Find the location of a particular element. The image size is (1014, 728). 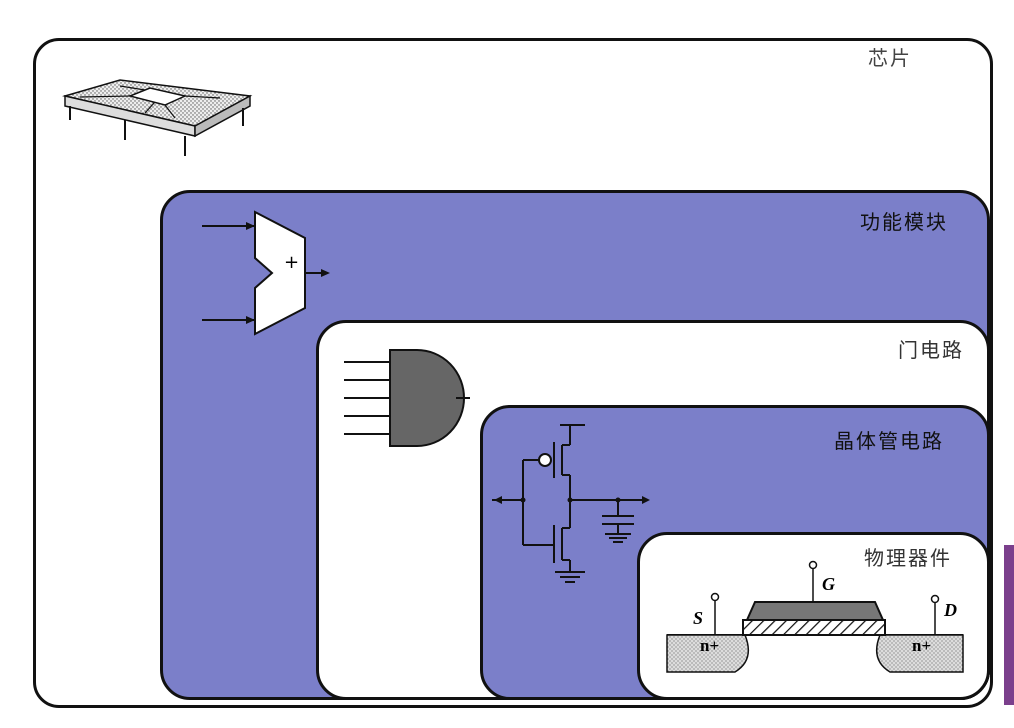

device-label: 物理器件 is located at coordinates (908, 558).